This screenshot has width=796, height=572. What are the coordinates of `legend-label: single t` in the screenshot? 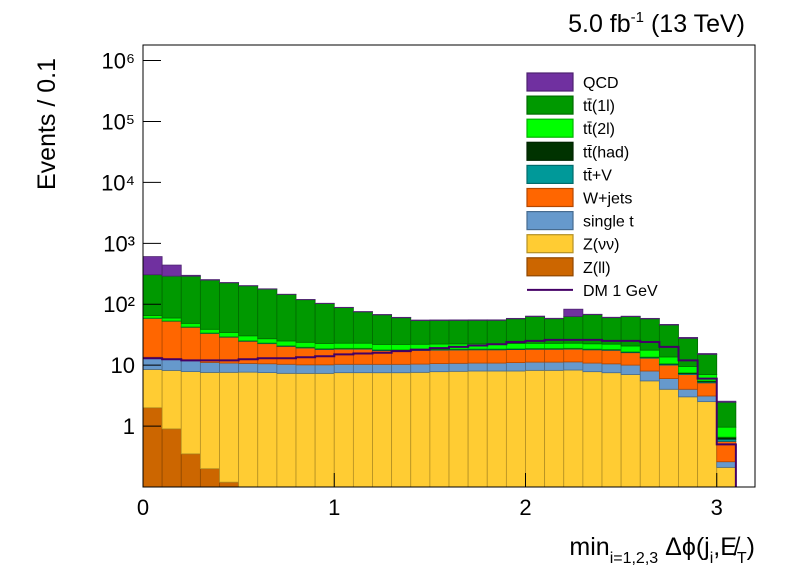 It's located at (608, 222).